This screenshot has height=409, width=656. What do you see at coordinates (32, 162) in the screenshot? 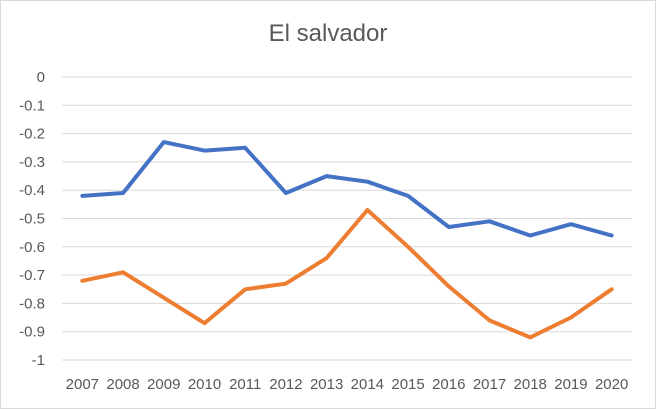
I see `y-tick-label: -0.3` at bounding box center [32, 162].